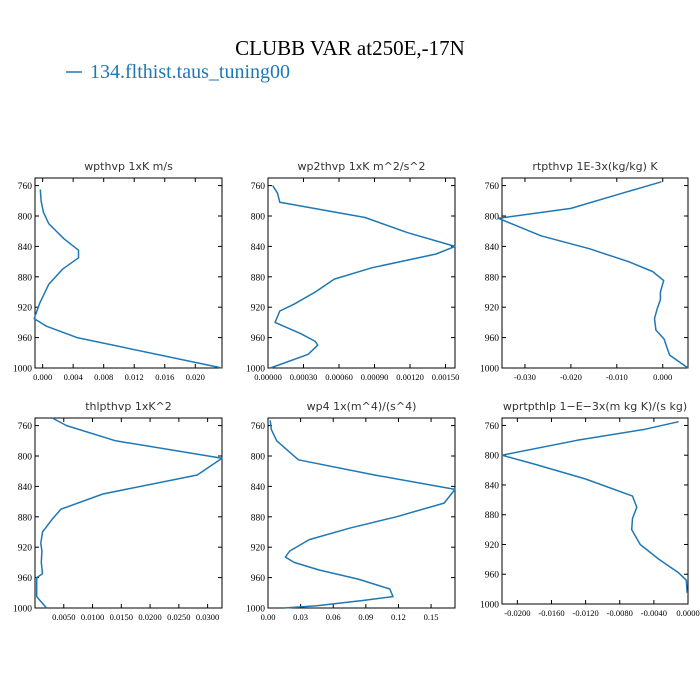 Image resolution: width=700 pixels, height=700 pixels. I want to click on x-tick-label: 0.12, so click(398, 617).